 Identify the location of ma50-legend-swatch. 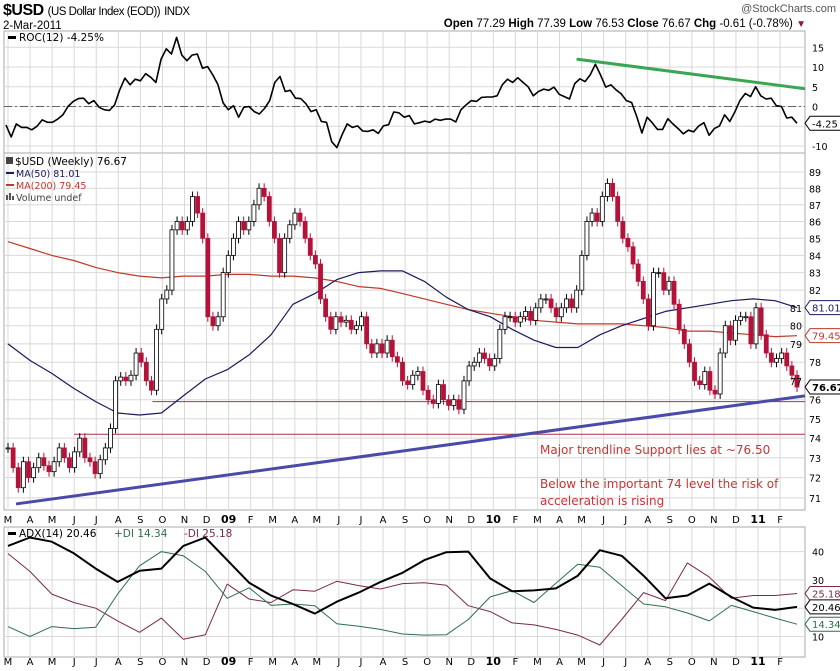
(10, 173).